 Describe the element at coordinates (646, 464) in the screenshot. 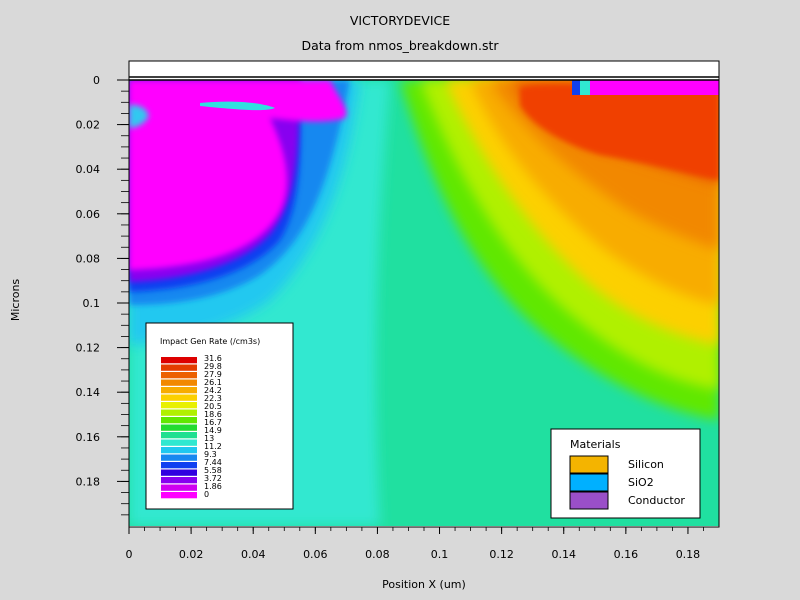

I see `legend-label-silicon: Silicon` at that location.